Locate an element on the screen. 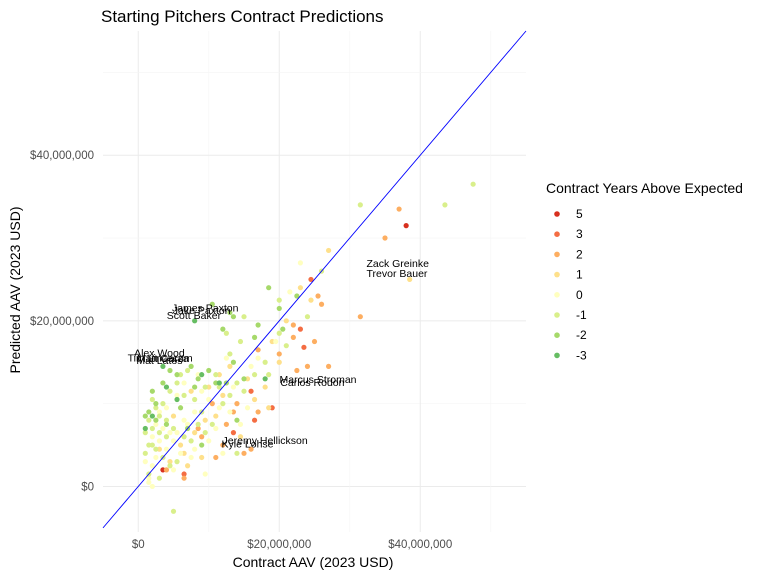  y-tick-label: $20,000,000 is located at coordinates (62, 322).